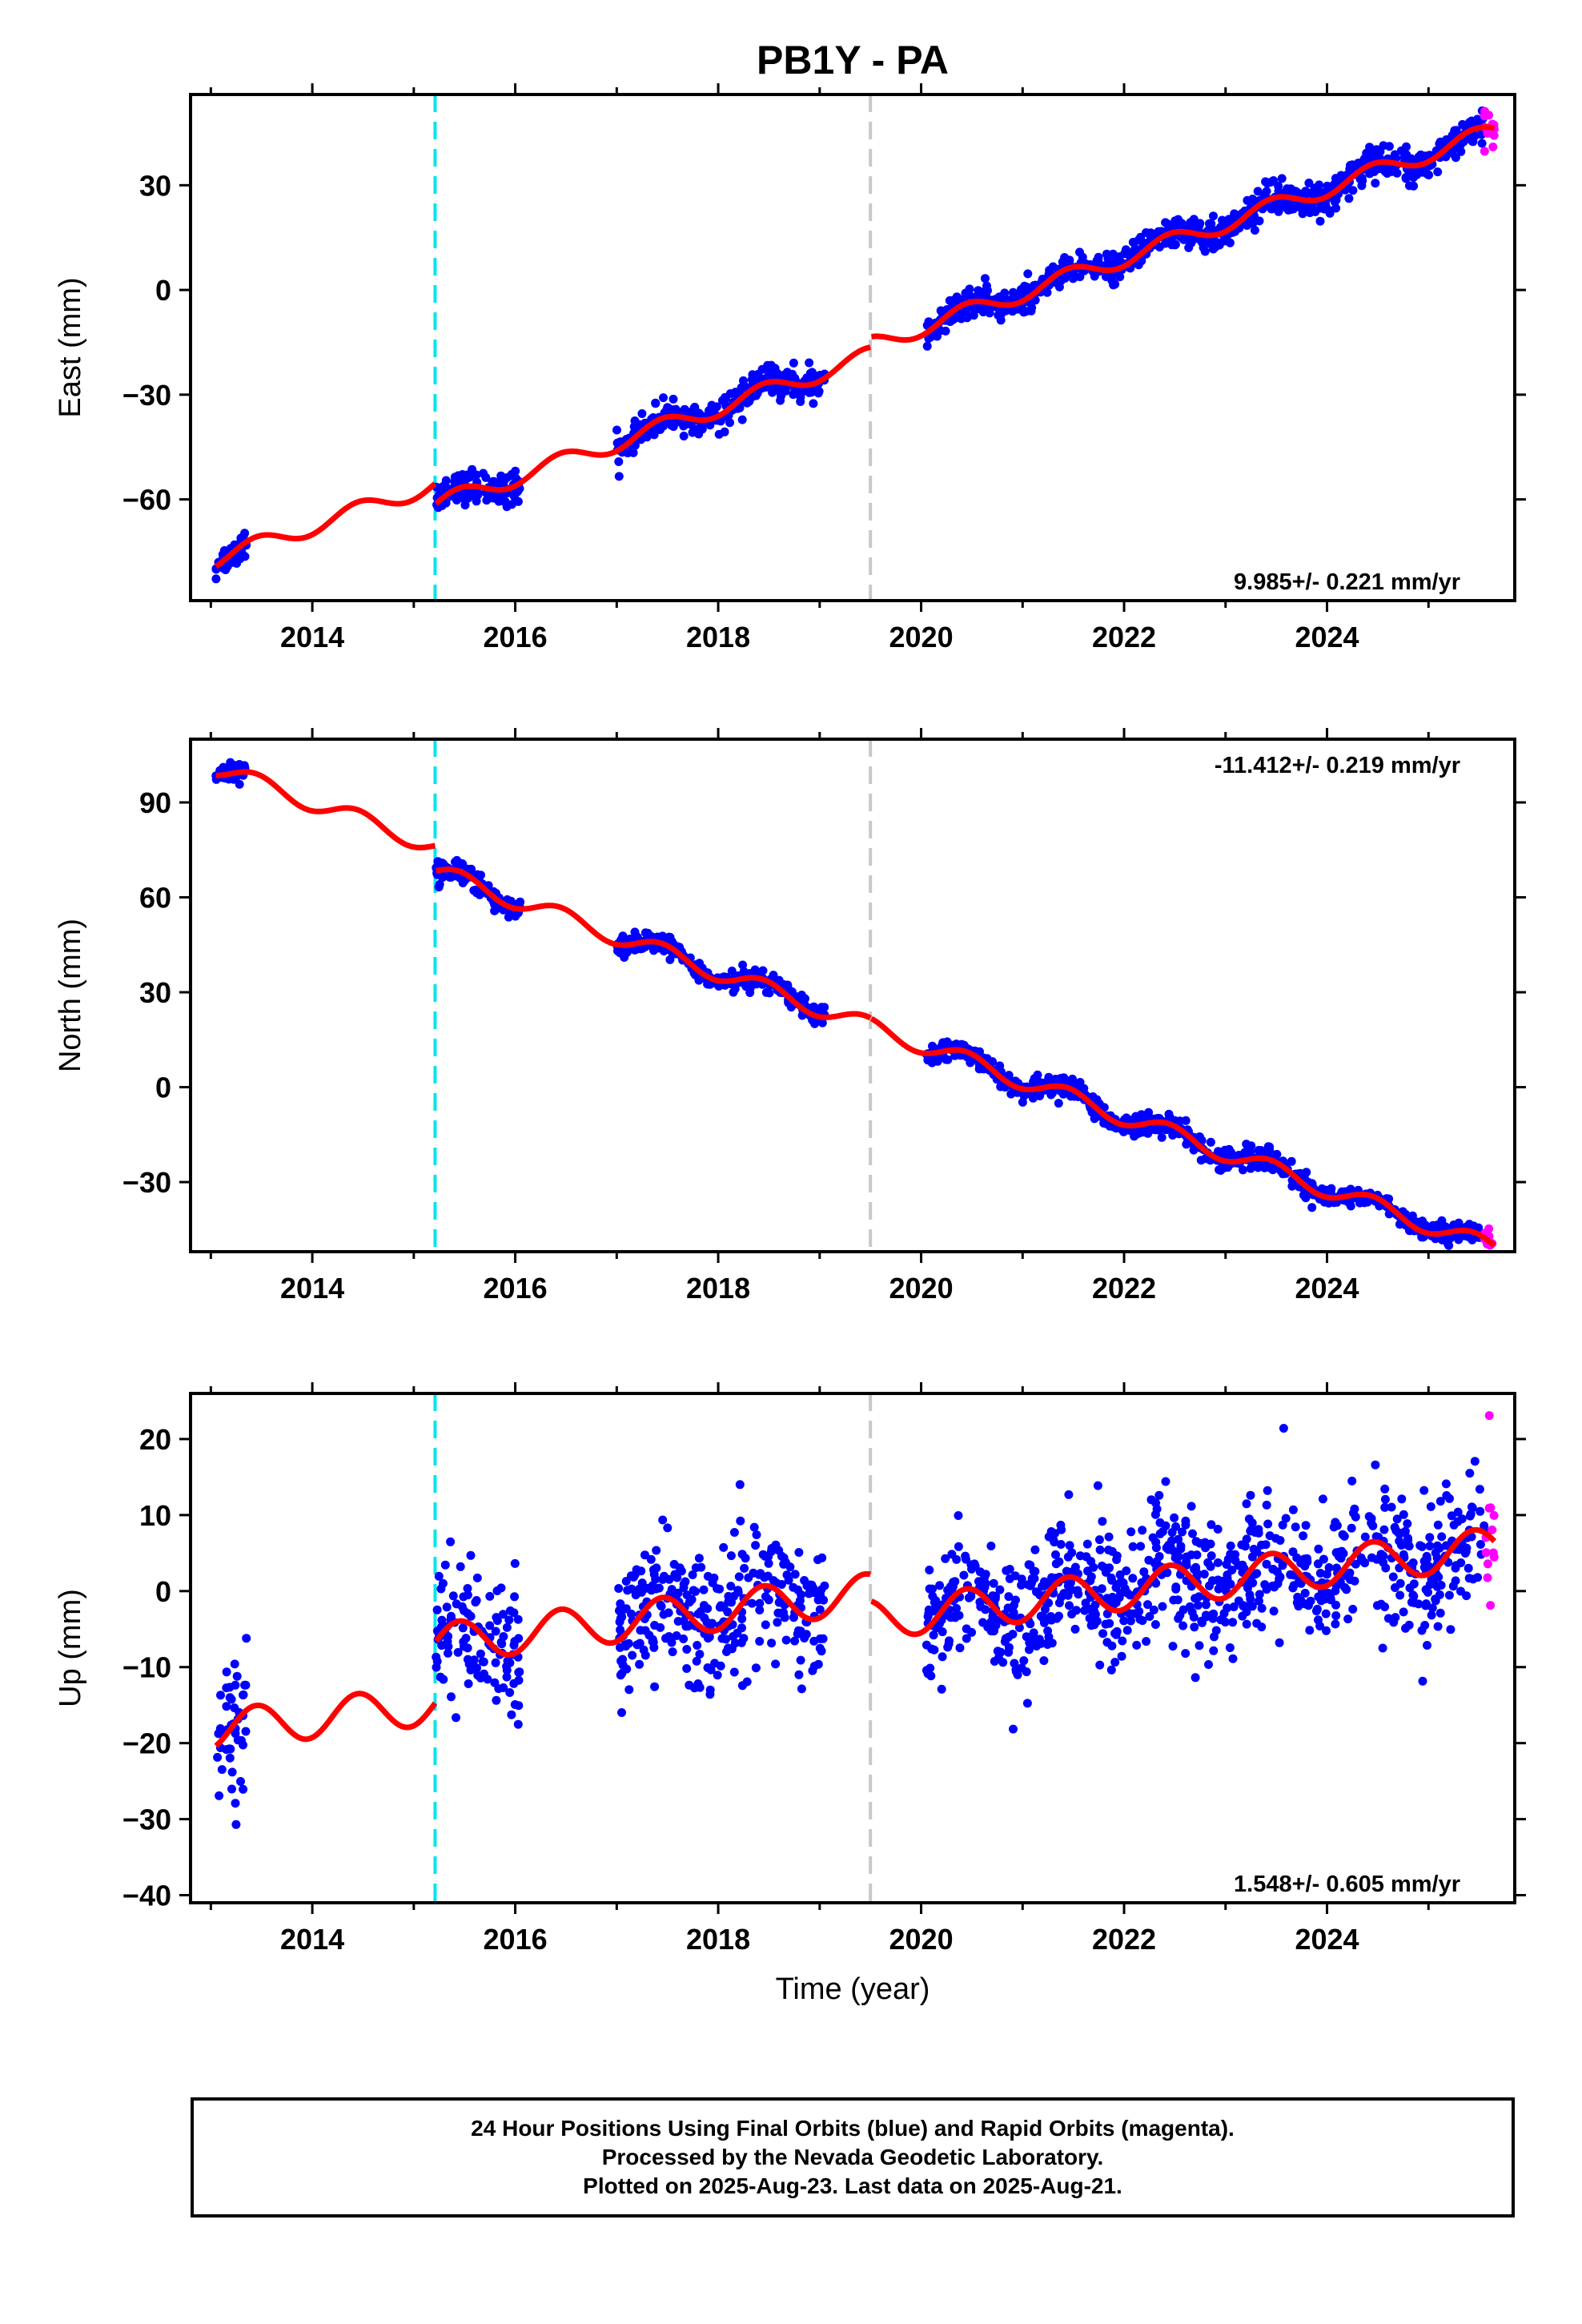 The height and width of the screenshot is (2324, 1582). What do you see at coordinates (1327, 637) in the screenshot?
I see `east-x-tick-label: 2024` at bounding box center [1327, 637].